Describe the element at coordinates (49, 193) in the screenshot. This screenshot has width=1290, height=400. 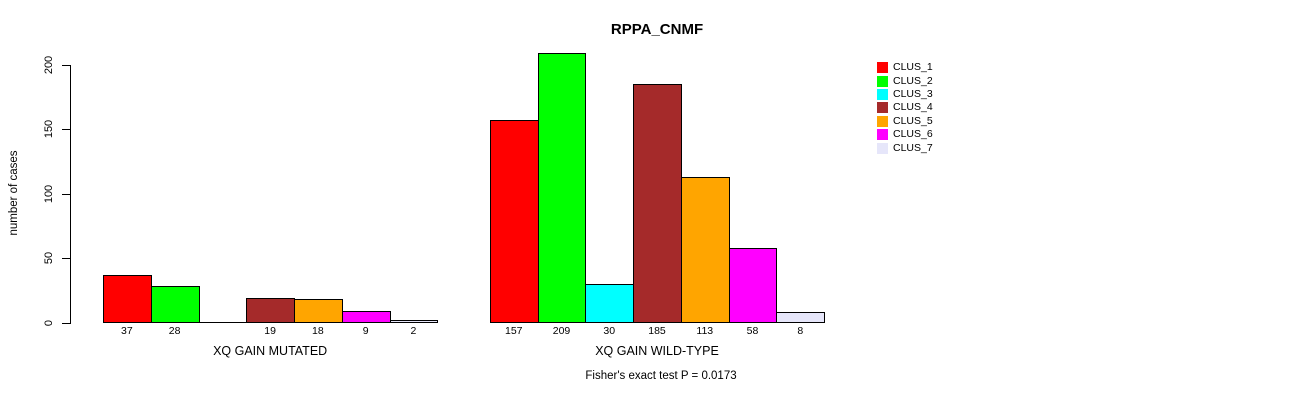
I see `y-tick-label: 100` at that location.